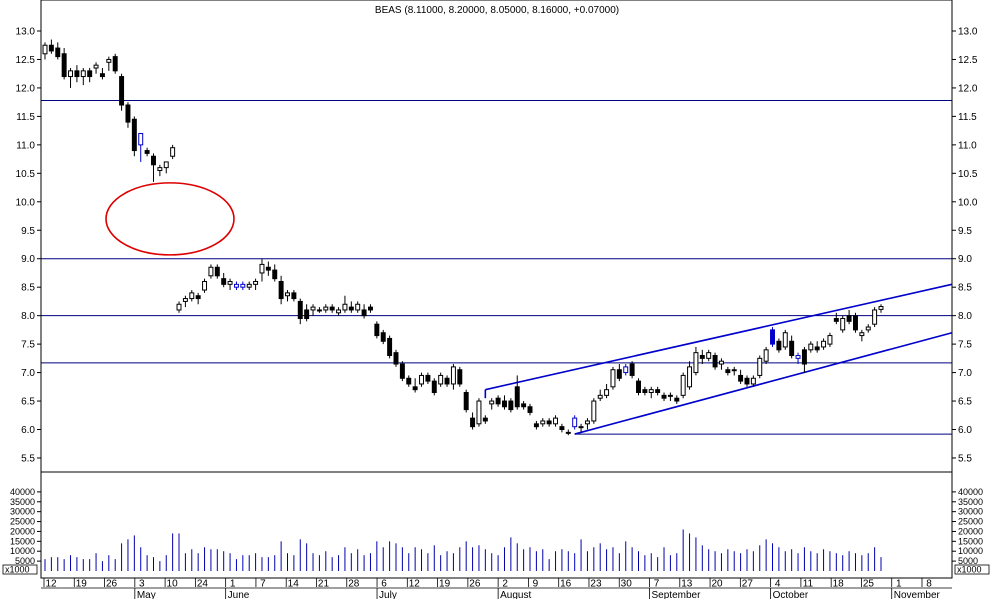  What do you see at coordinates (263, 584) in the screenshot?
I see `date-tick-label: 7` at bounding box center [263, 584].